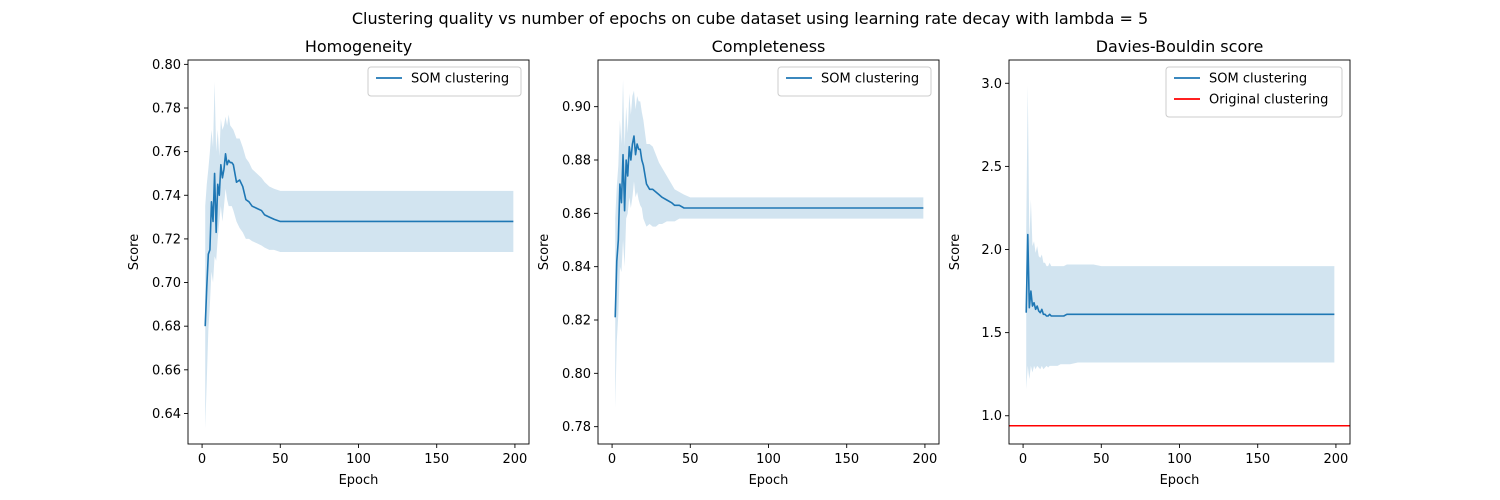  I want to click on y-tick-label: 0.64, so click(166, 414).